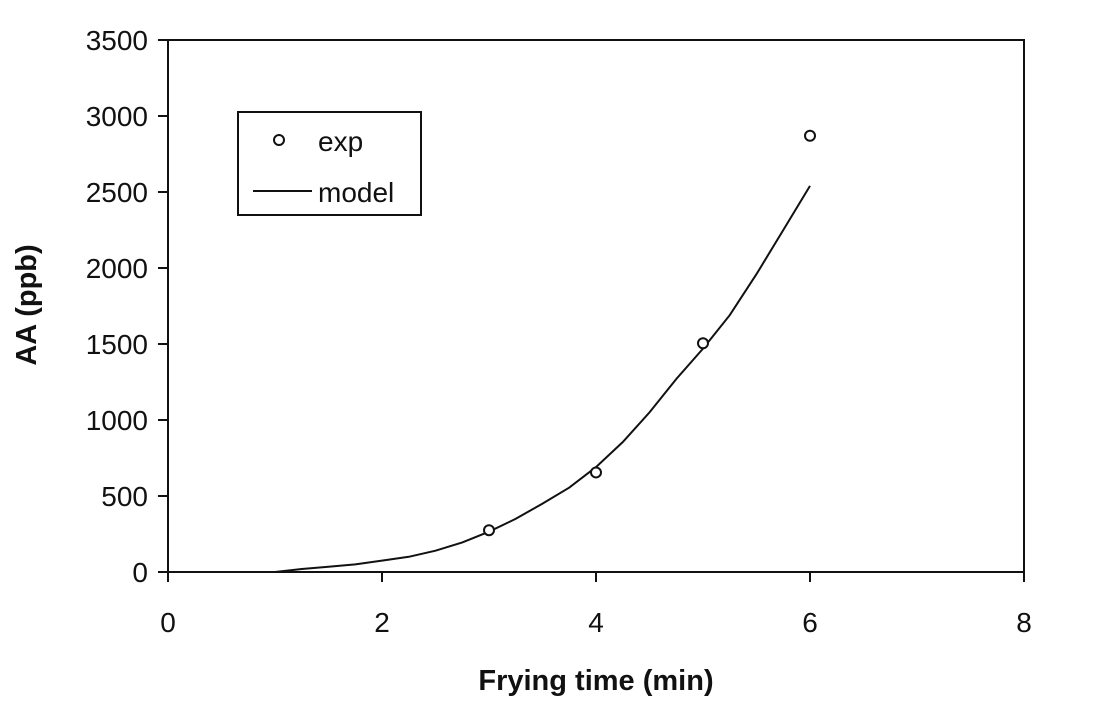 This screenshot has width=1097, height=706. Describe the element at coordinates (117, 192) in the screenshot. I see `y-tick-label: 2500` at that location.